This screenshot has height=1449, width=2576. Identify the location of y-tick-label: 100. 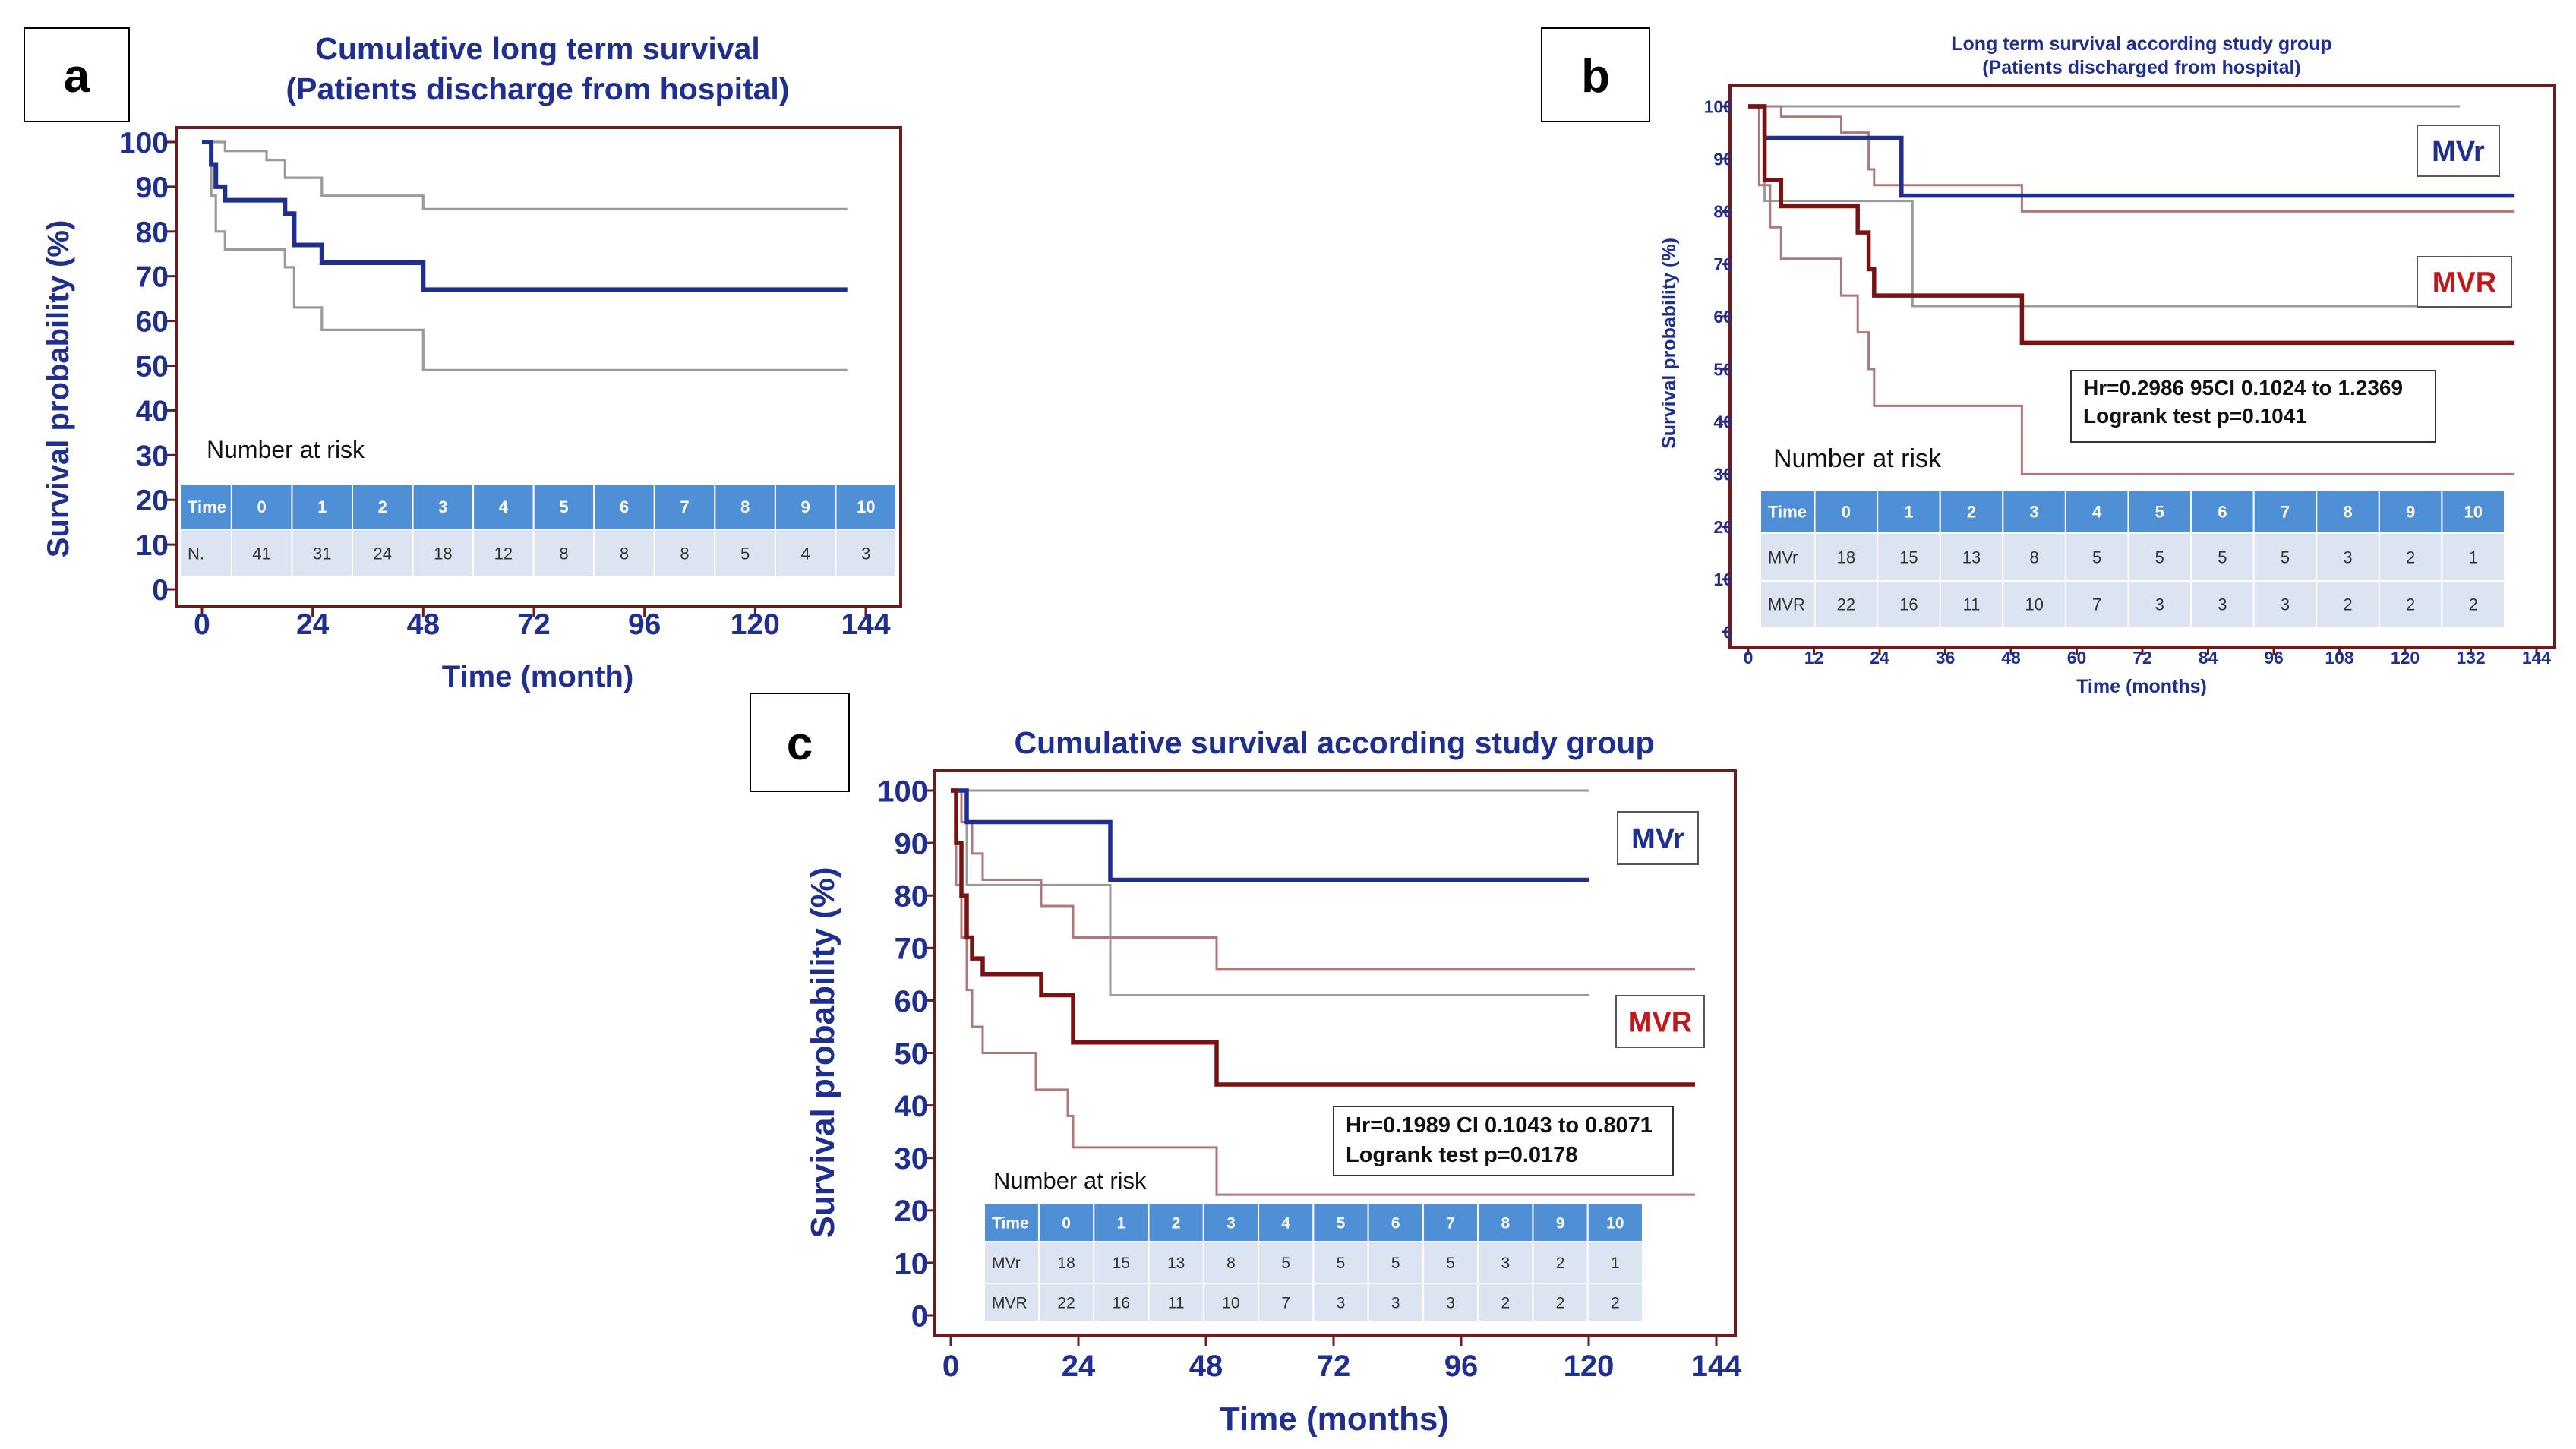
(144, 143).